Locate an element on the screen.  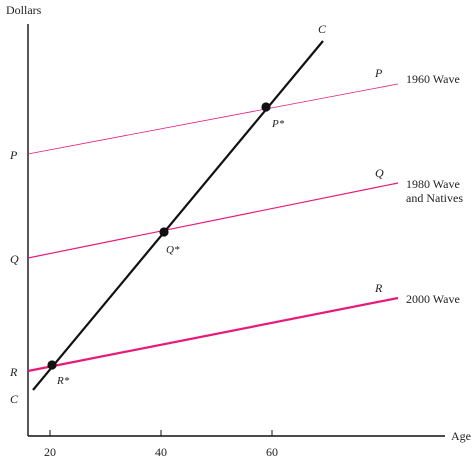
x-tick-label-20: 20 is located at coordinates (50, 452).